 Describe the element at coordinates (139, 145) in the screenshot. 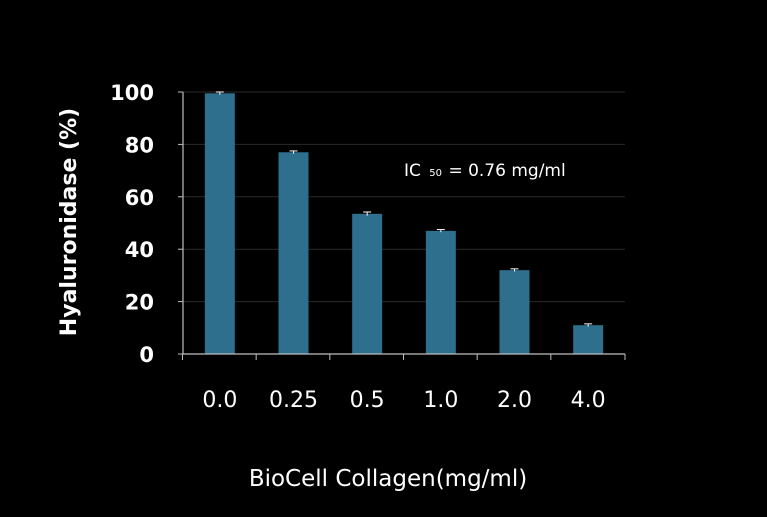

I see `y-tick-label-80: 80` at that location.